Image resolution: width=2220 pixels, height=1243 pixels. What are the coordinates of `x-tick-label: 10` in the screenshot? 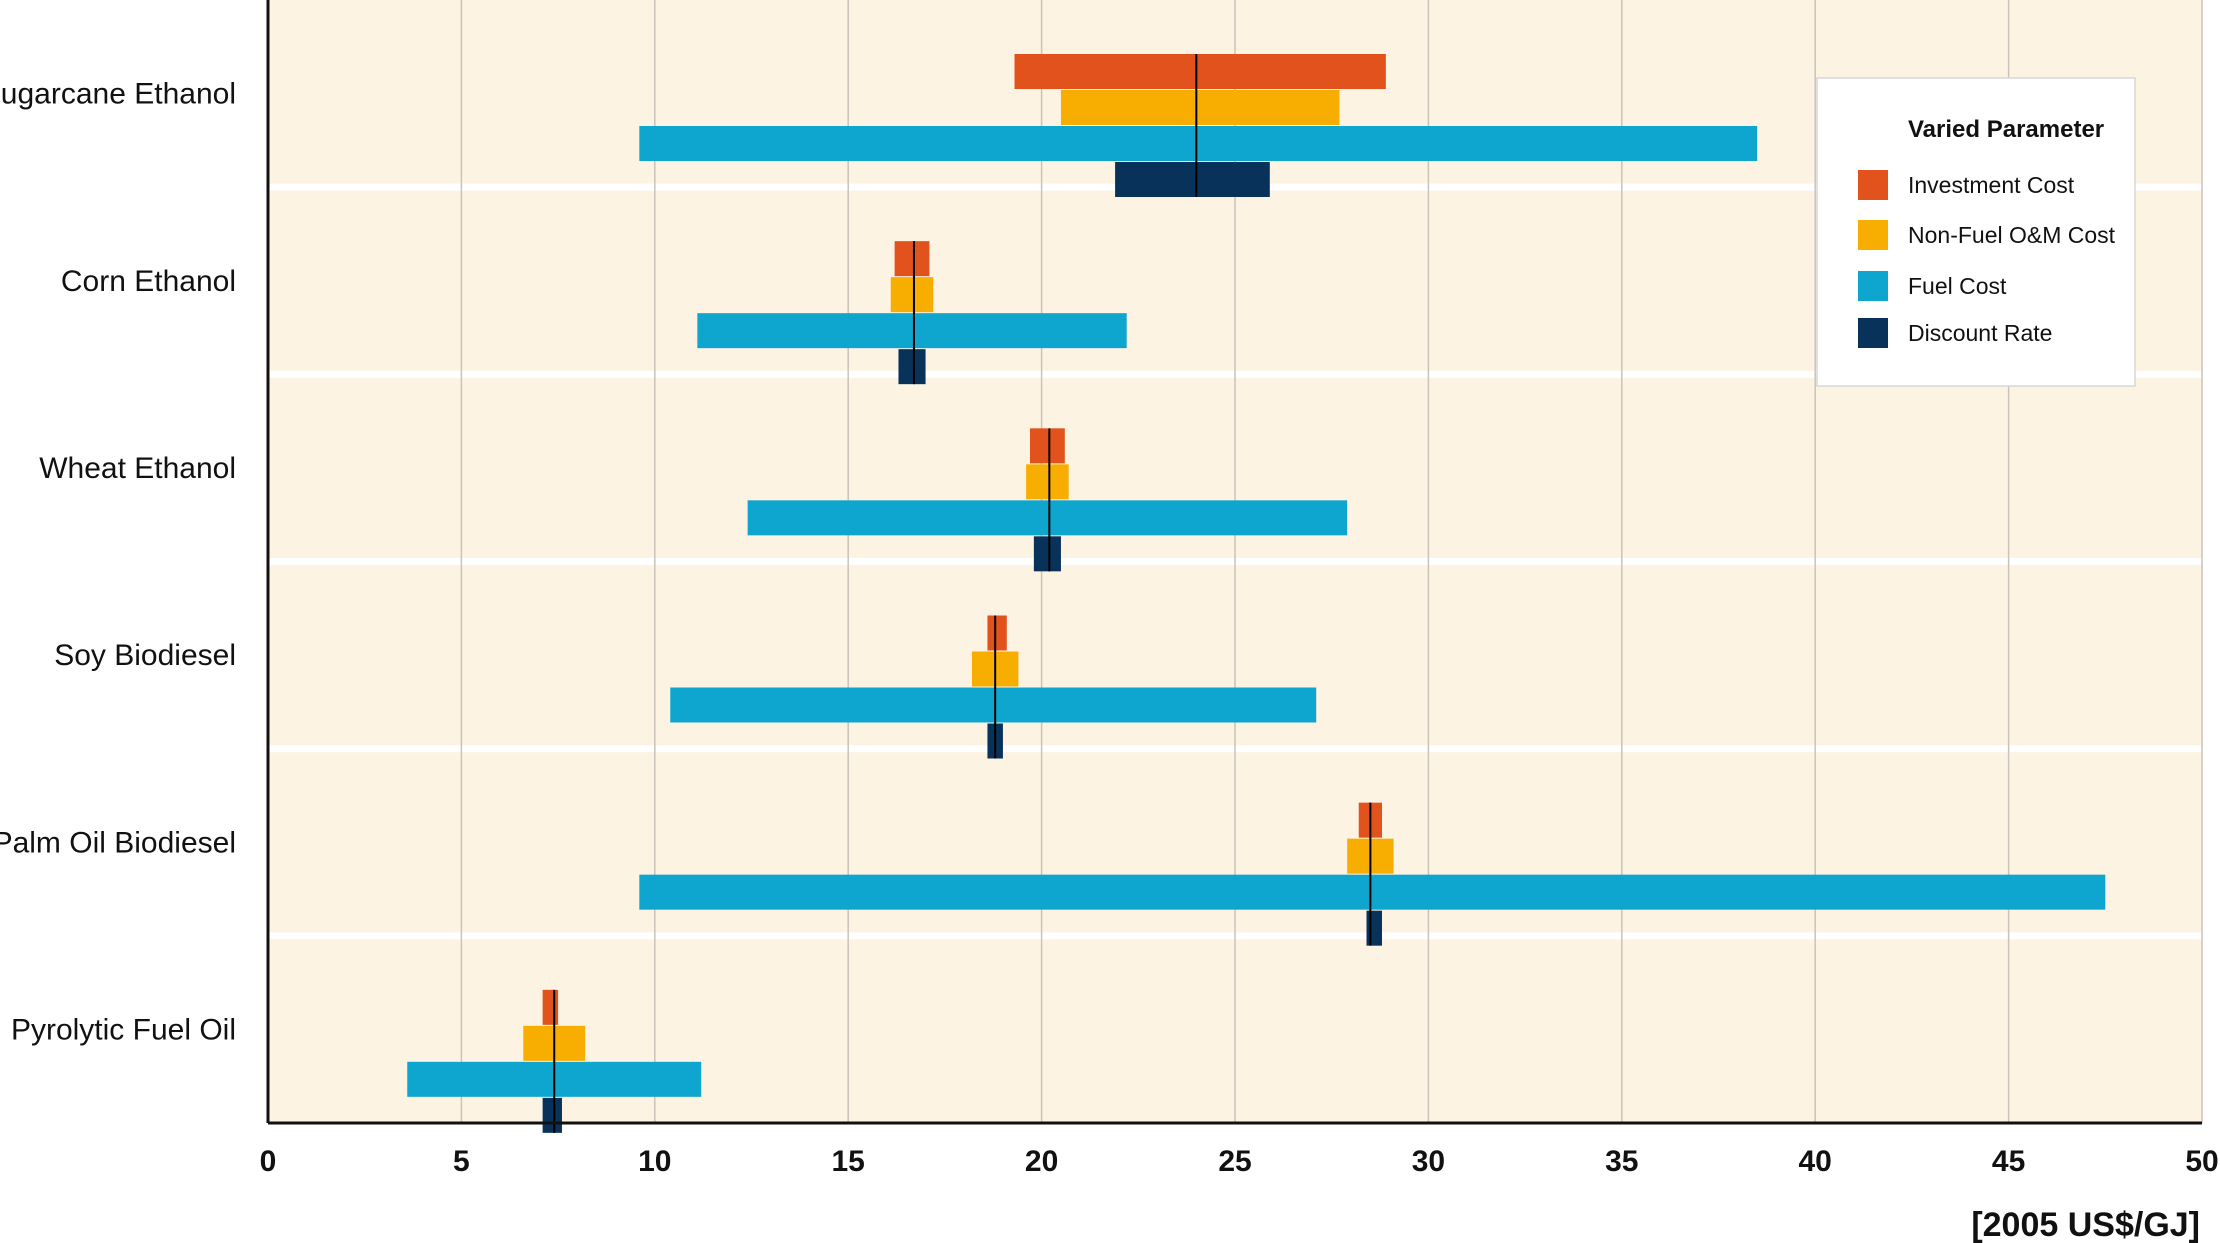 It's located at (654, 1161).